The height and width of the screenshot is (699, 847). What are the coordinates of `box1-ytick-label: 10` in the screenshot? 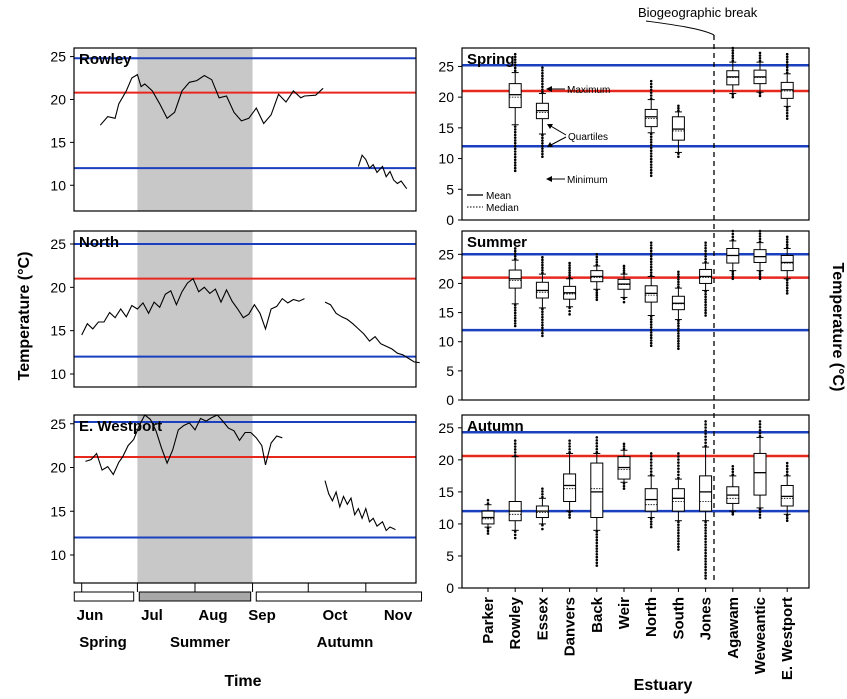 It's located at (446, 159).